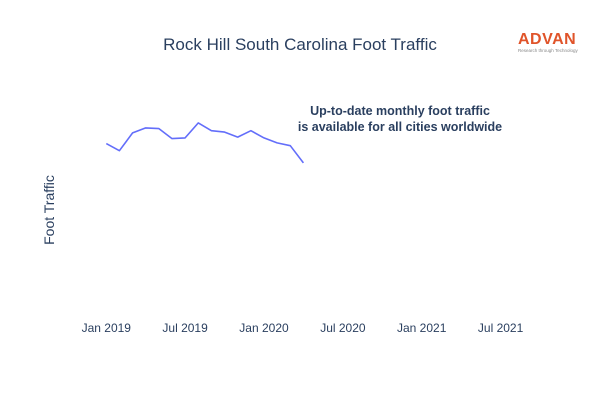 The height and width of the screenshot is (400, 600). What do you see at coordinates (264, 328) in the screenshot?
I see `x-tick-label: Jan 2020` at bounding box center [264, 328].